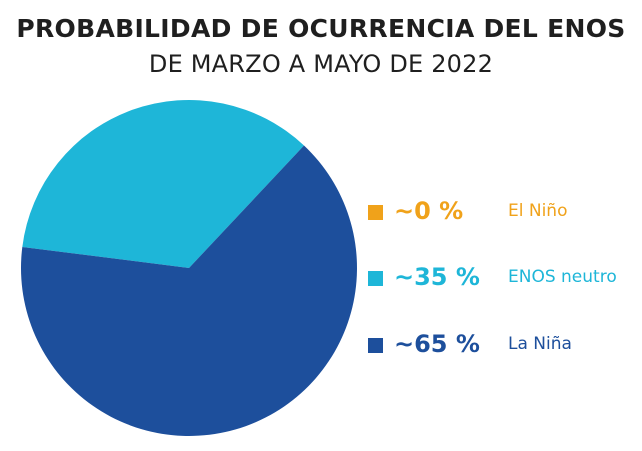 This screenshot has width=642, height=451. What do you see at coordinates (321, 28) in the screenshot?
I see `chart-title: PROBABILIDAD DE OCURRENCIA DEL ENOS` at bounding box center [321, 28].